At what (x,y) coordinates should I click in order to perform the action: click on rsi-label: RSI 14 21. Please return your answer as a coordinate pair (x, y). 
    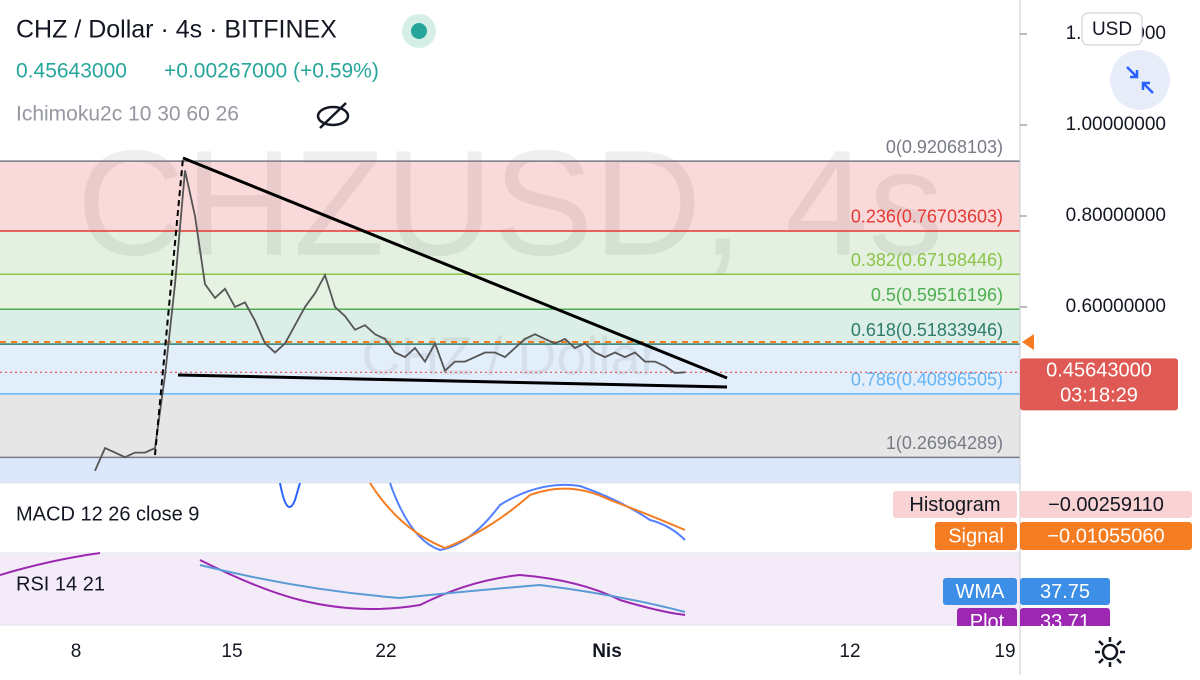
    Looking at the image, I should click on (60, 584).